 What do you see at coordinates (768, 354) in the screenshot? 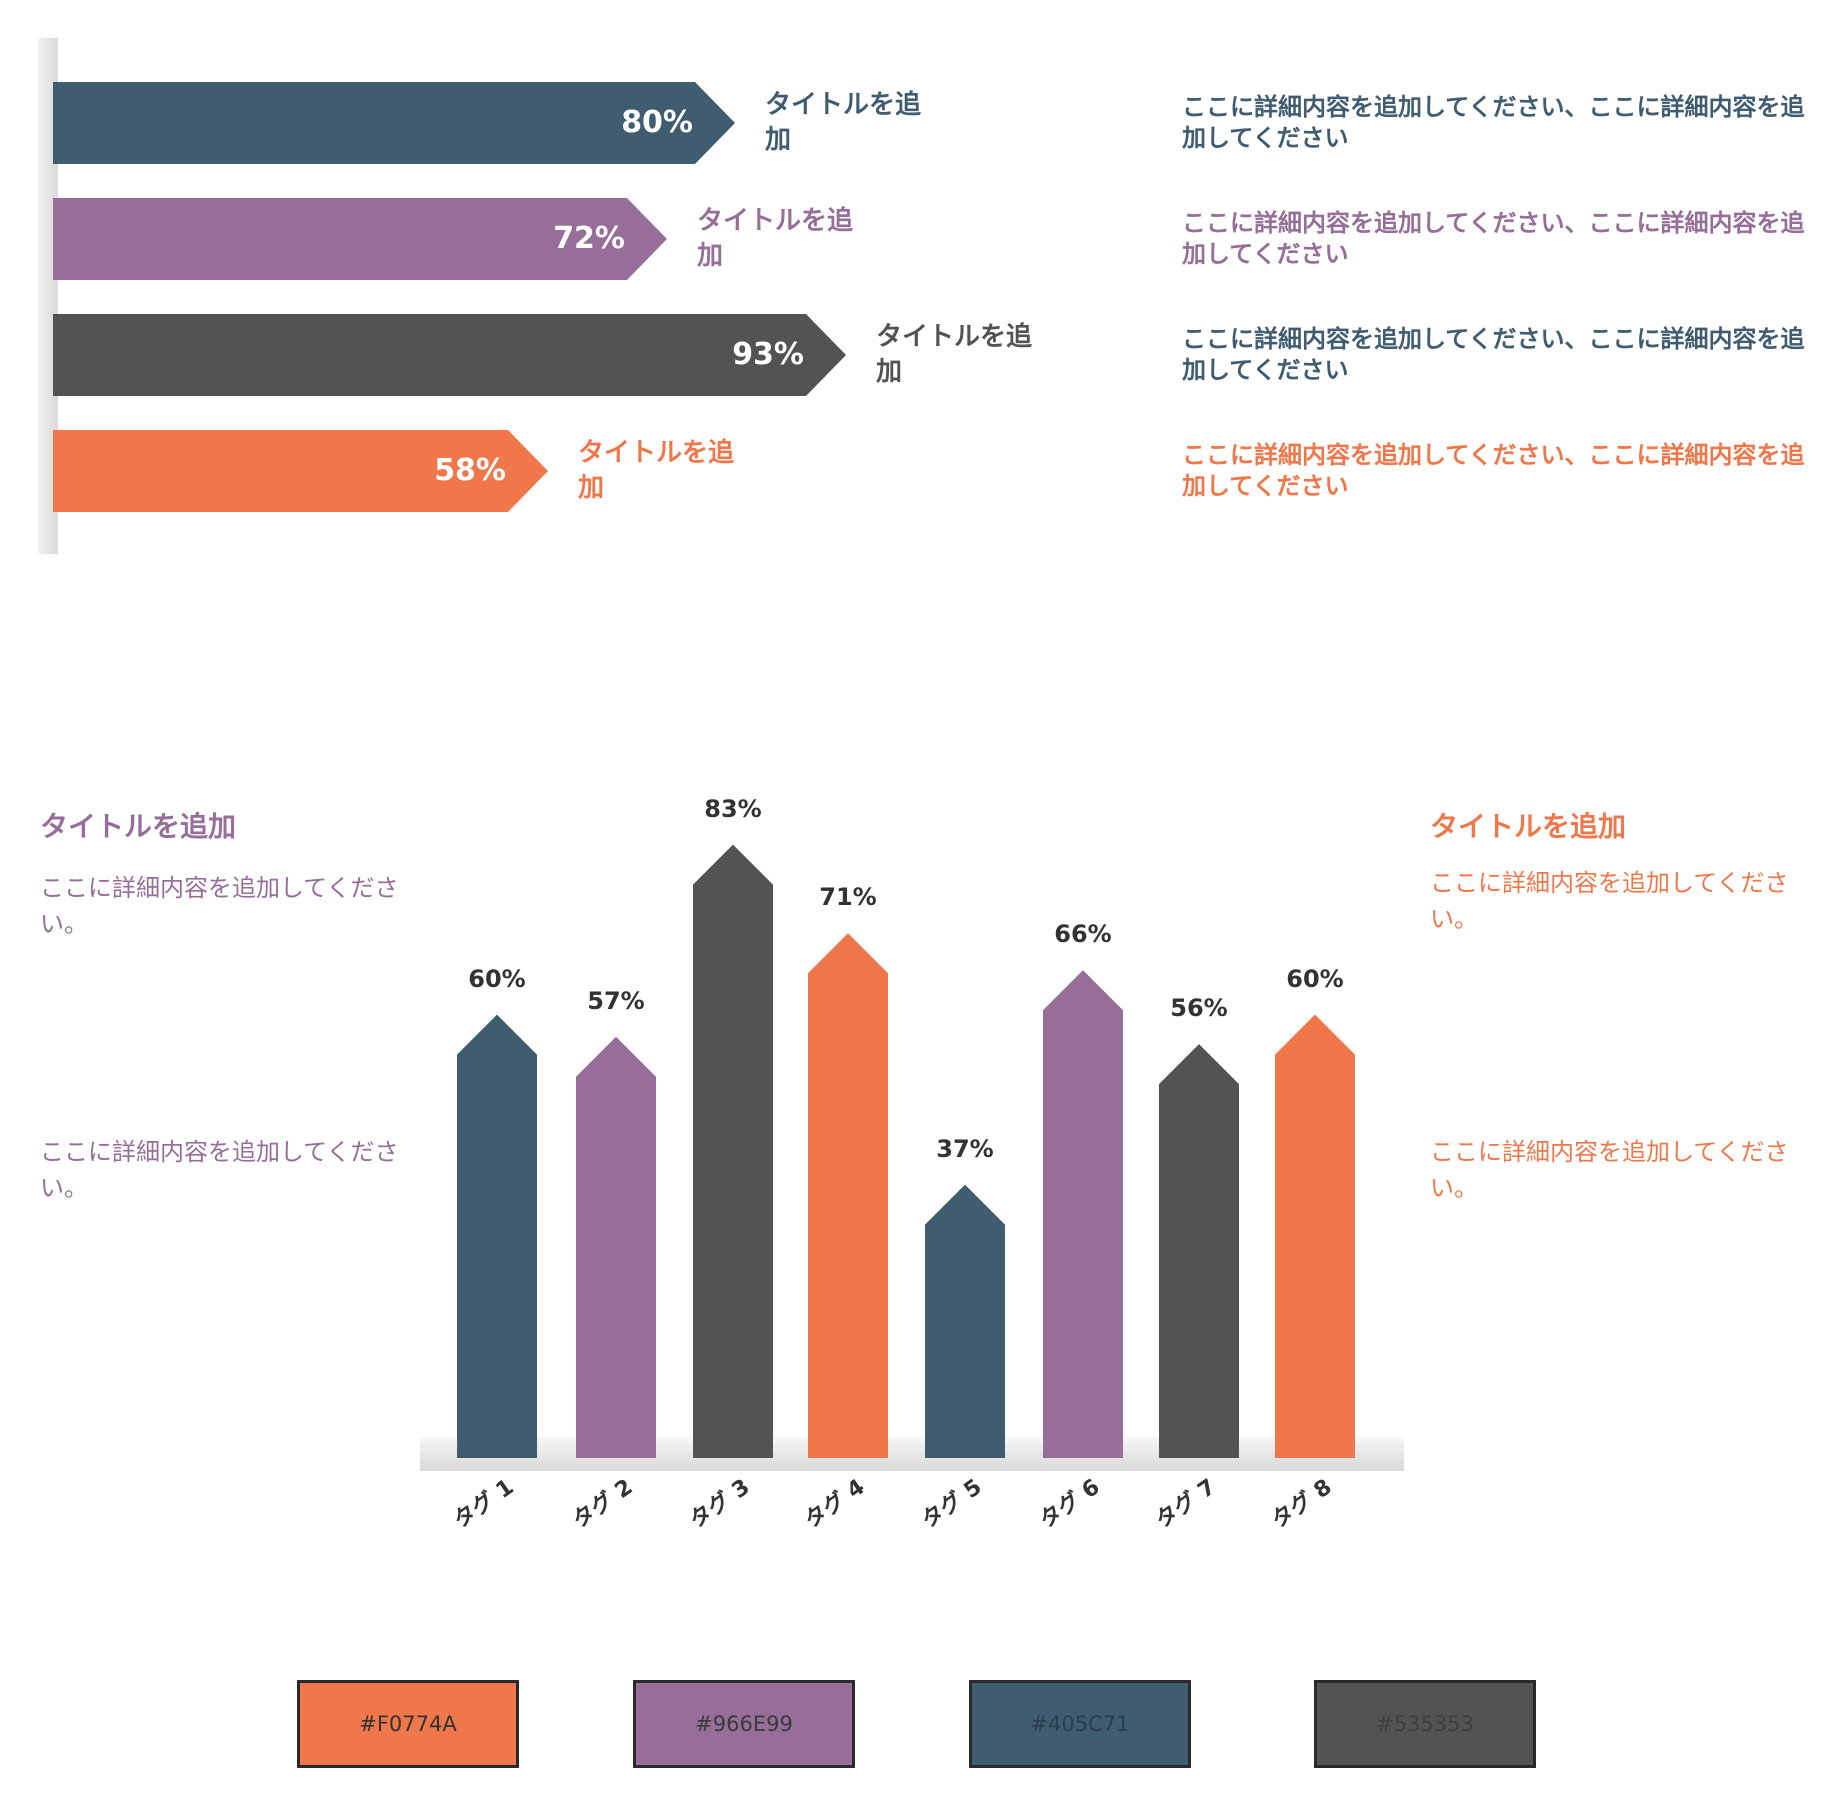
I see `hbar-value-label: 93%` at bounding box center [768, 354].